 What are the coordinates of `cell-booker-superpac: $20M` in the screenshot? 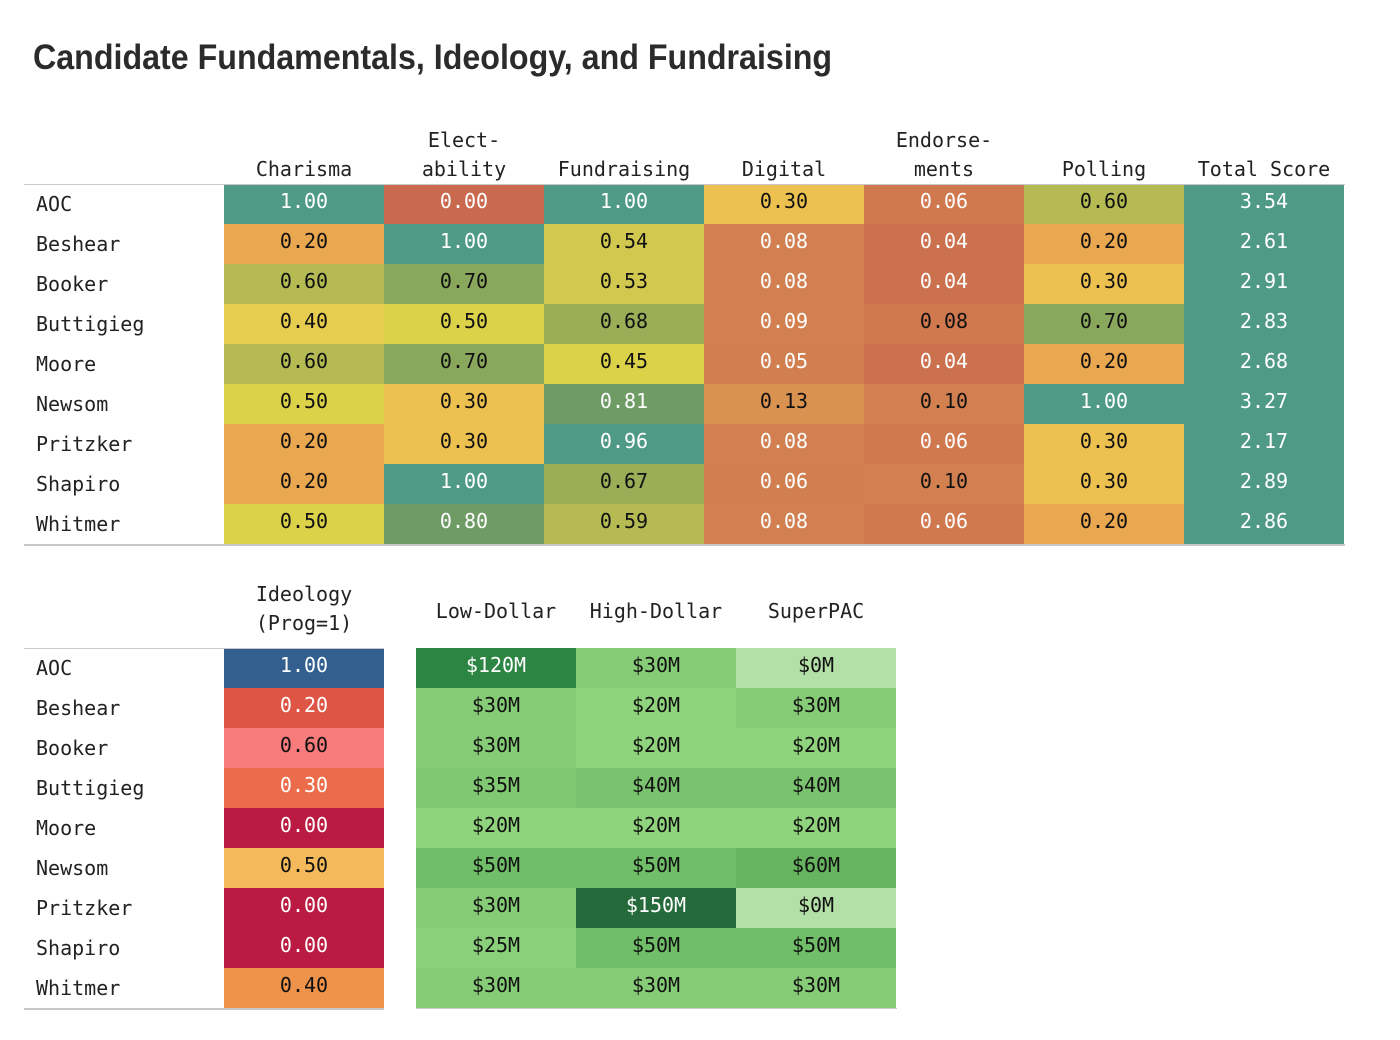 It's located at (816, 748).